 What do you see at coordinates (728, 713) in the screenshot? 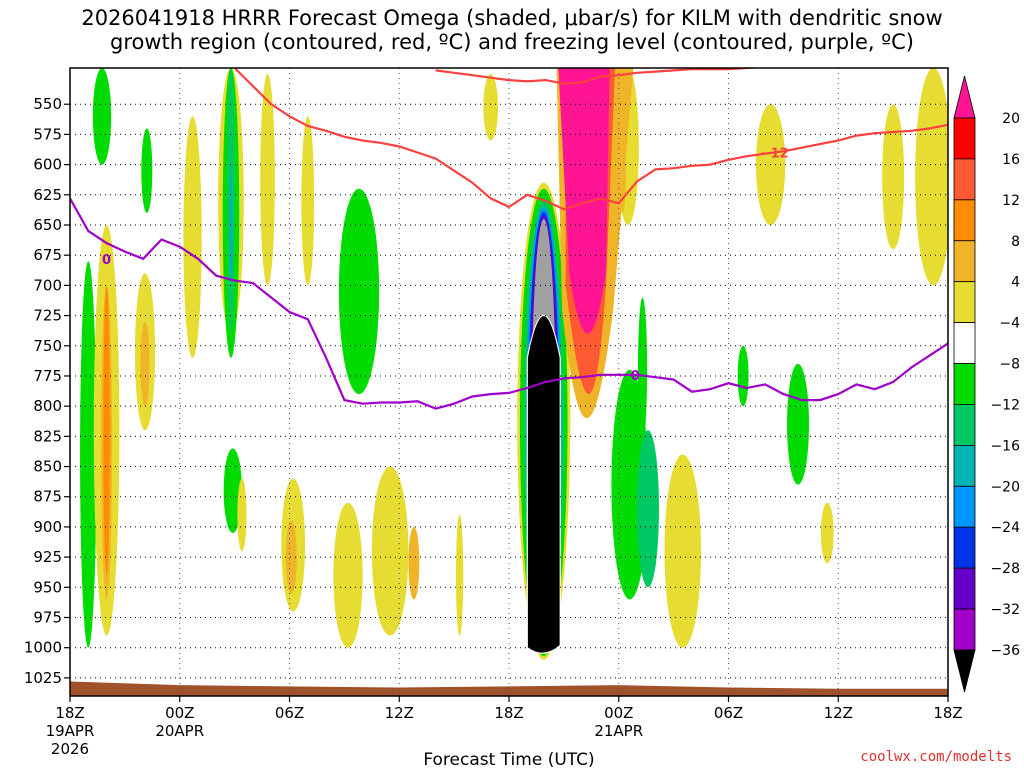
I see `x-tick-label-36: 06Z` at bounding box center [728, 713].